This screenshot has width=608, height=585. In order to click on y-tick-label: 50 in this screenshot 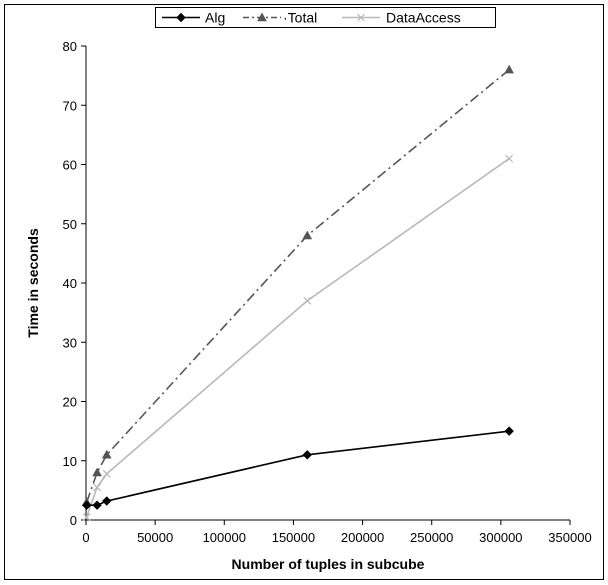, I will do `click(70, 224)`.